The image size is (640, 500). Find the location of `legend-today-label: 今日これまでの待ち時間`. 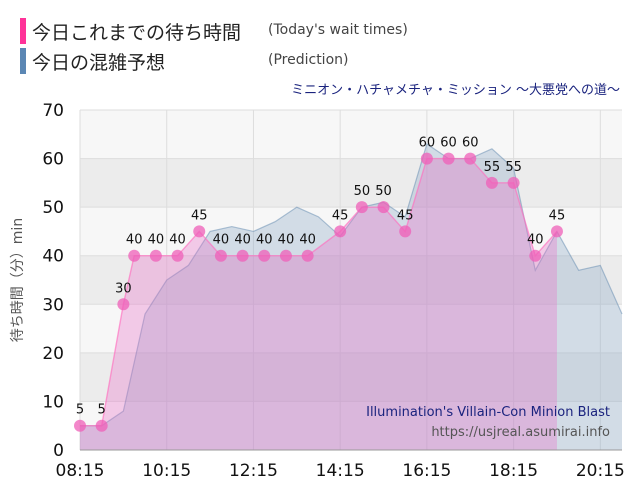

legend-today-label: 今日これまでの待ち時間 is located at coordinates (137, 33).